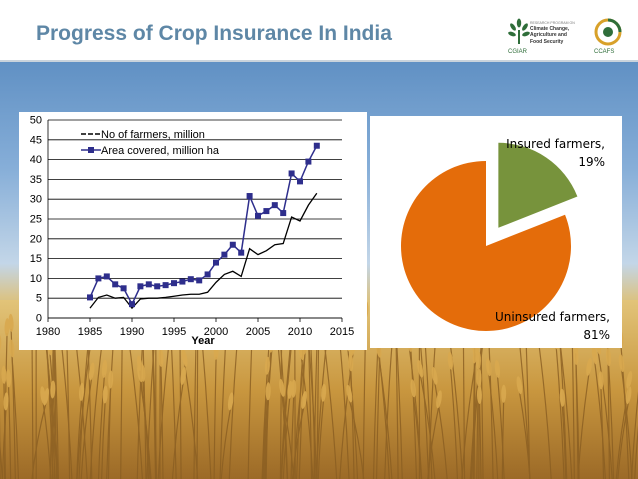 The width and height of the screenshot is (638, 479). I want to click on pie-value-insured: 19%, so click(591, 162).